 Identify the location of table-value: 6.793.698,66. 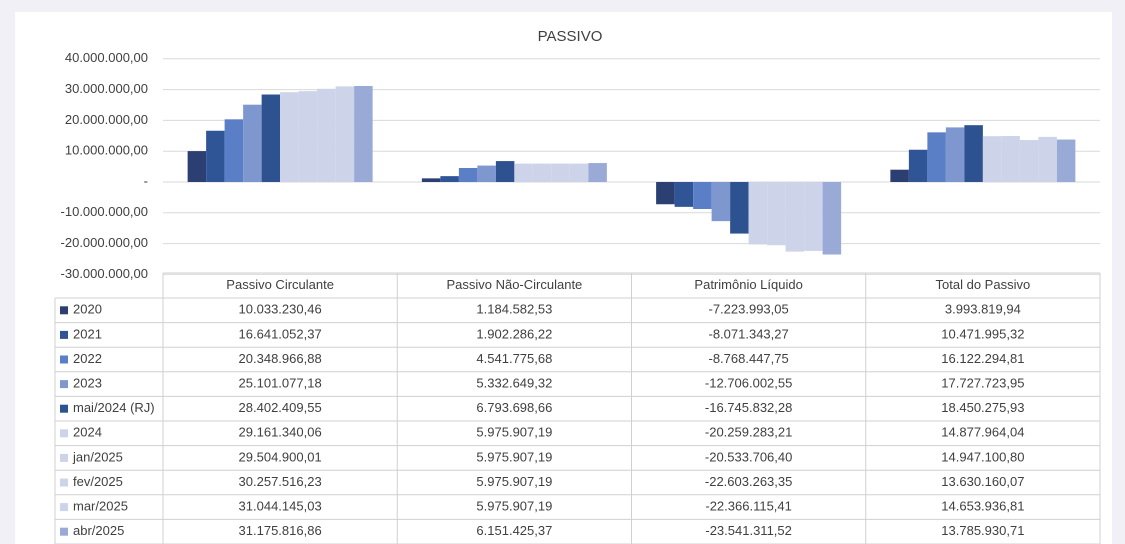
(514, 407).